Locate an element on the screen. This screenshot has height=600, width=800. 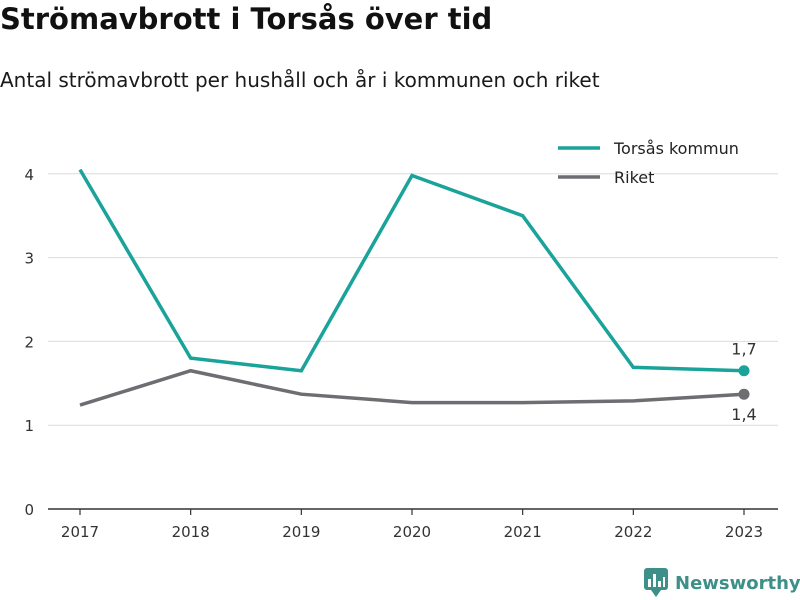
legend-label-1: Torsås kommun is located at coordinates (676, 148).